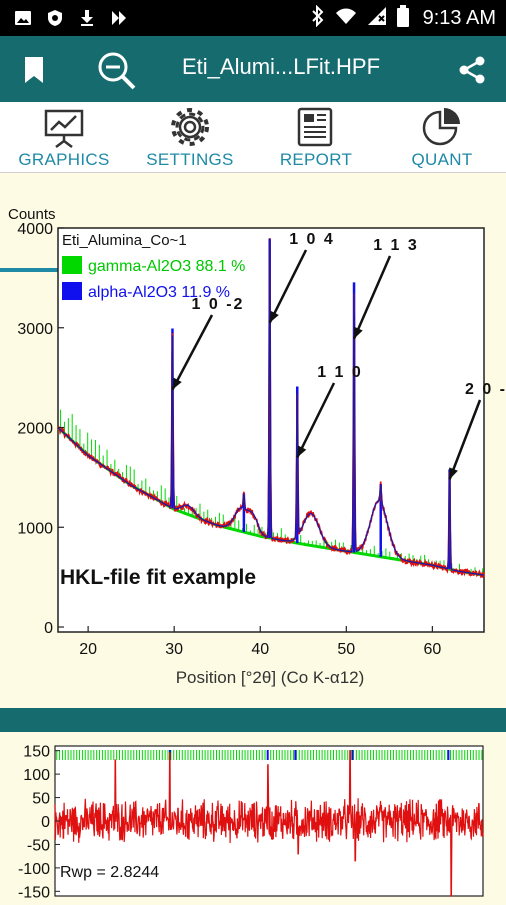 This screenshot has height=905, width=506. I want to click on tab-graphics-label: GRAPHICS, so click(64, 159).